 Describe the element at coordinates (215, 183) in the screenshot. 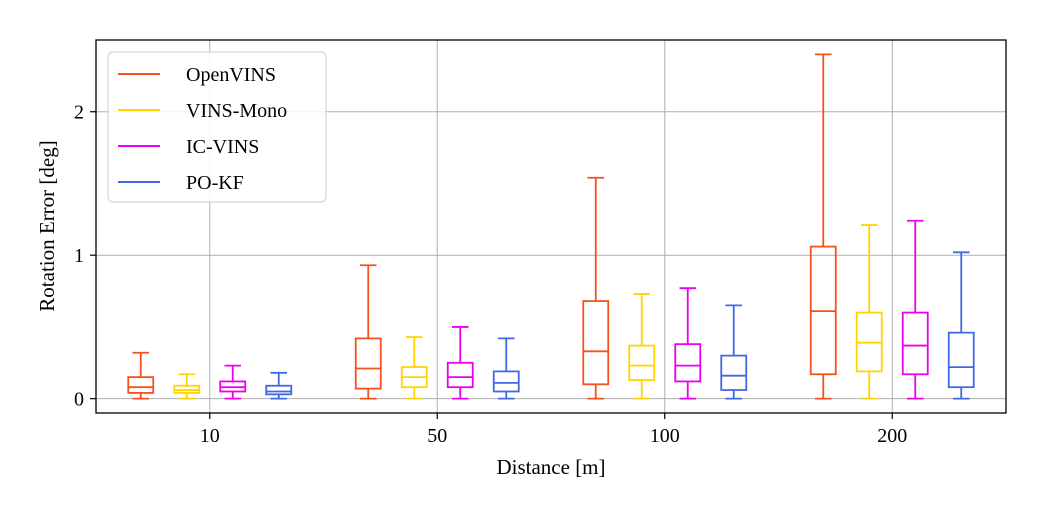

I see `legend-label-po-kf: PO-KF` at that location.